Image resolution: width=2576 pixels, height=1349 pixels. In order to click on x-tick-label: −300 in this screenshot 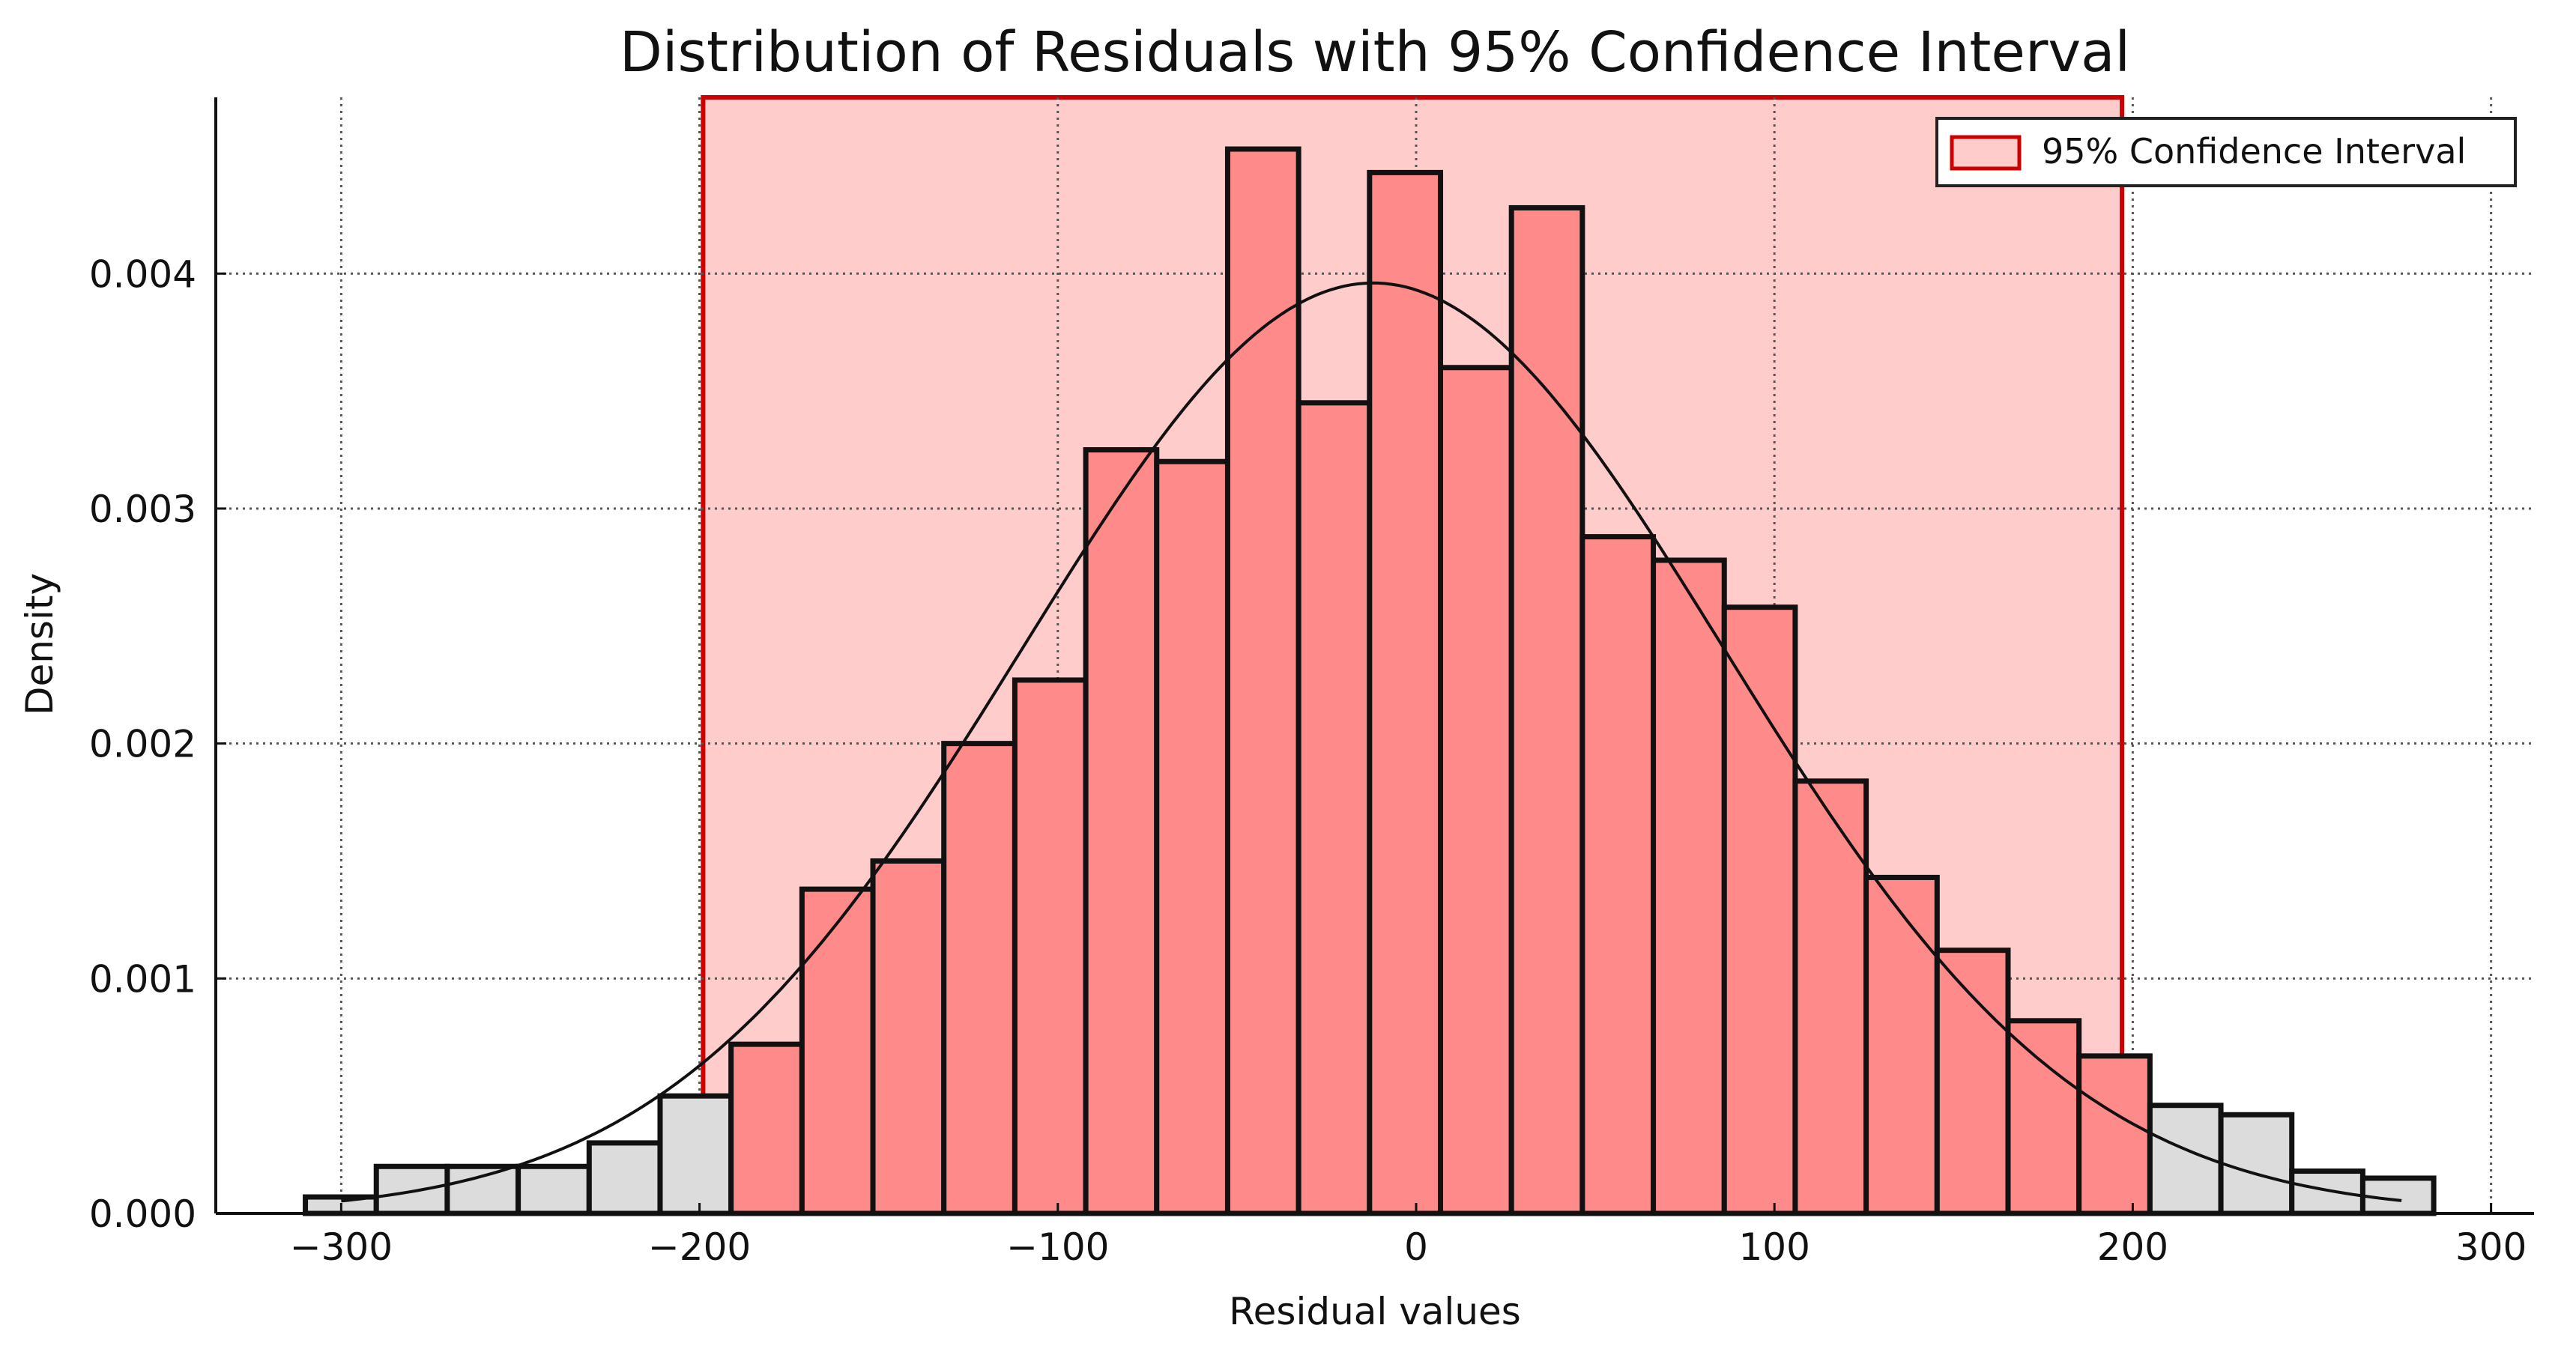, I will do `click(341, 1247)`.